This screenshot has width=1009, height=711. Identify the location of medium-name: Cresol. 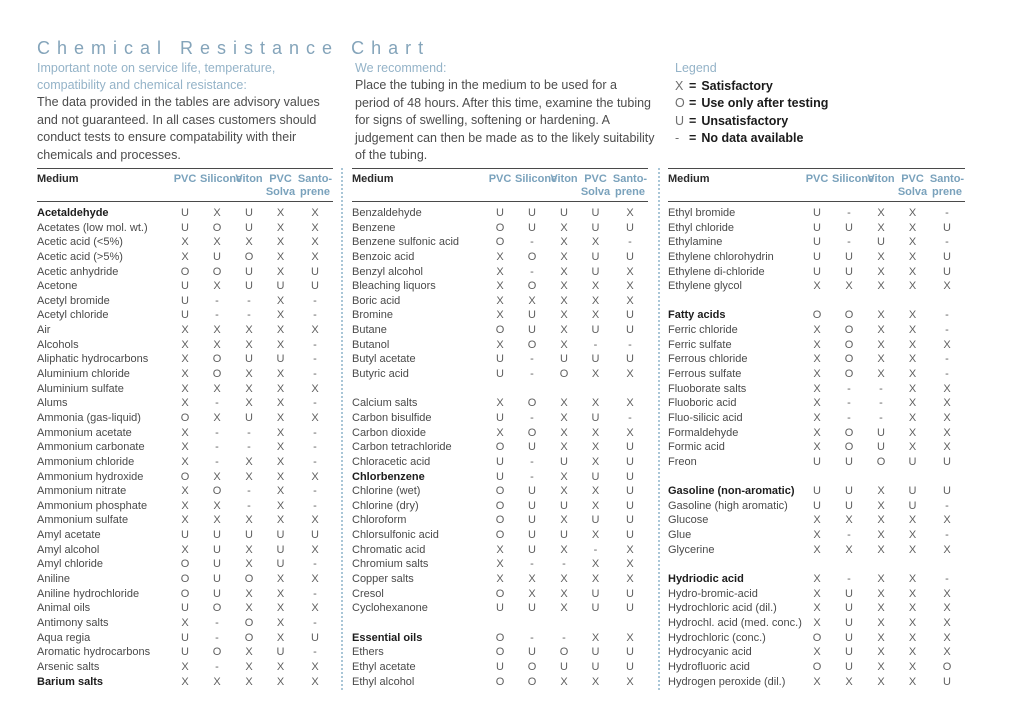
(368, 593).